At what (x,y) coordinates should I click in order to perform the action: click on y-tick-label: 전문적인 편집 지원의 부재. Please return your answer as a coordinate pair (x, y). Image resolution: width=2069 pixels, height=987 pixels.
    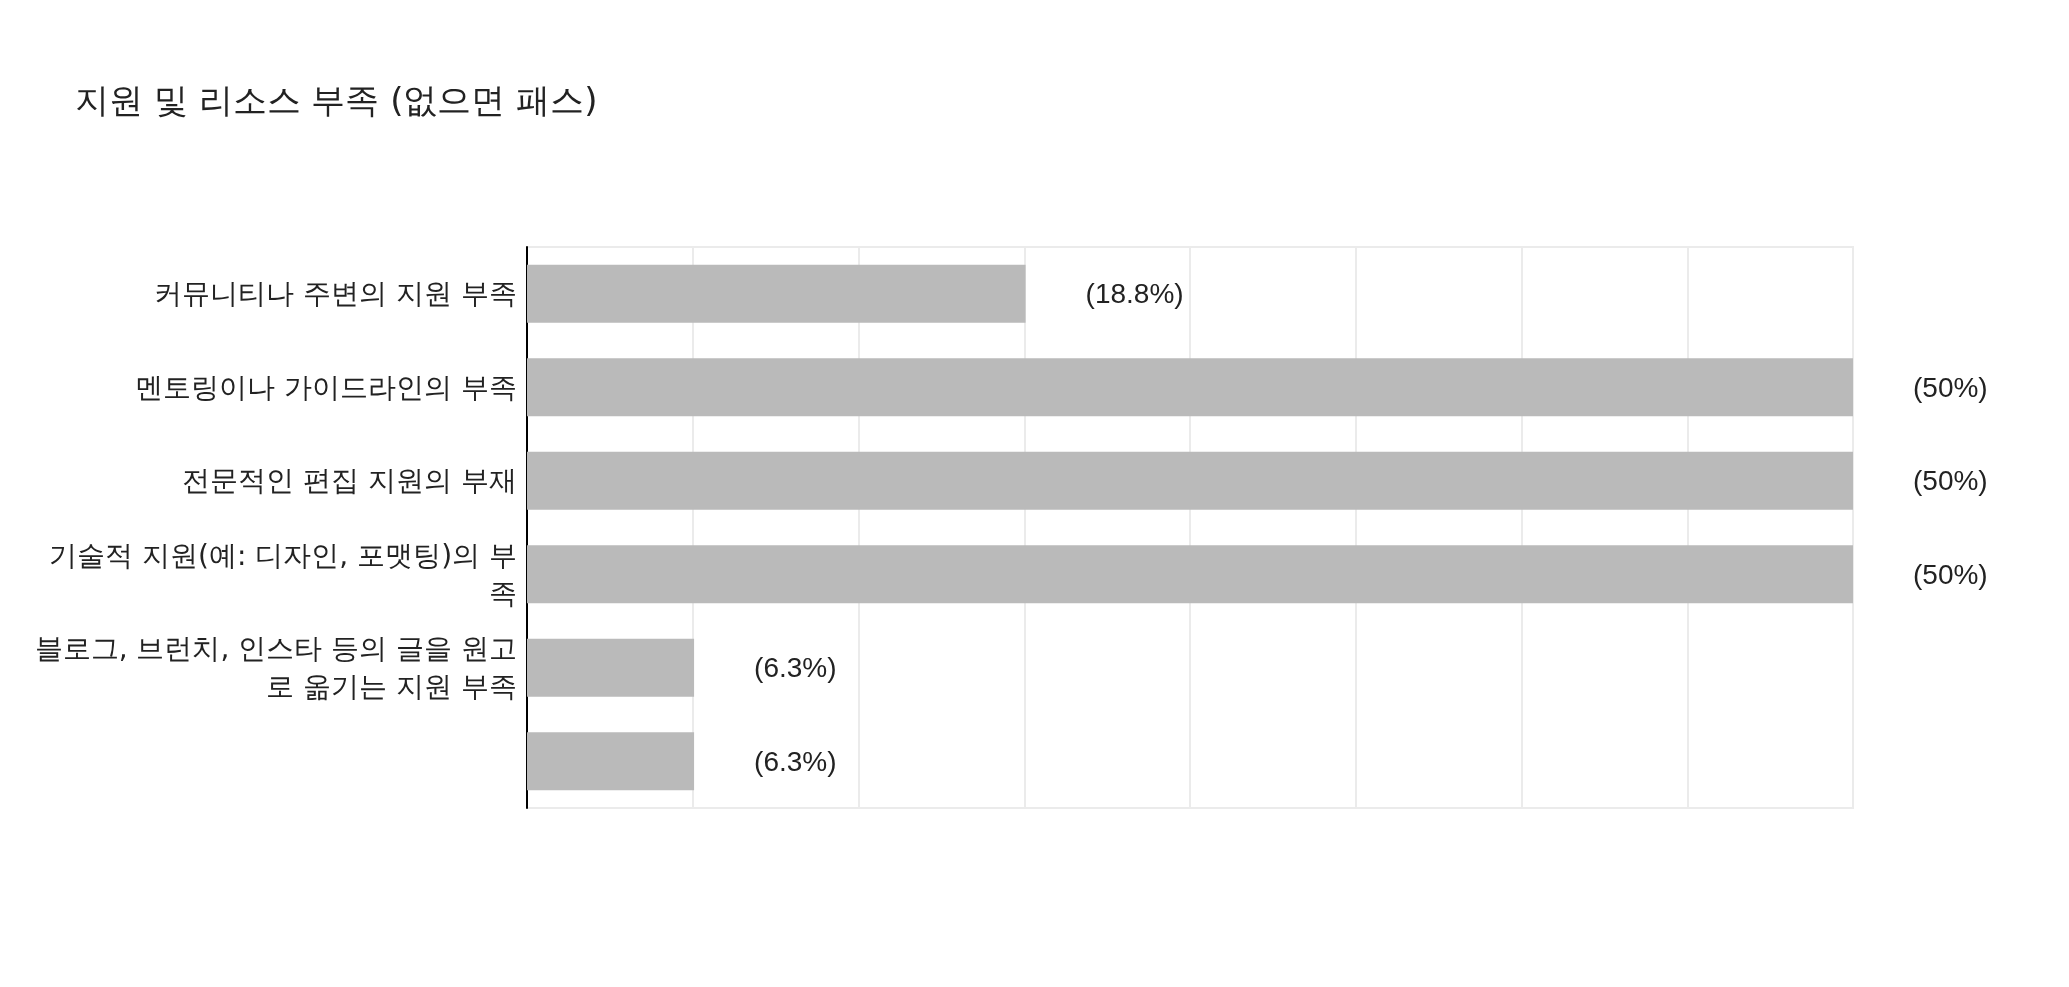
    Looking at the image, I should click on (349, 481).